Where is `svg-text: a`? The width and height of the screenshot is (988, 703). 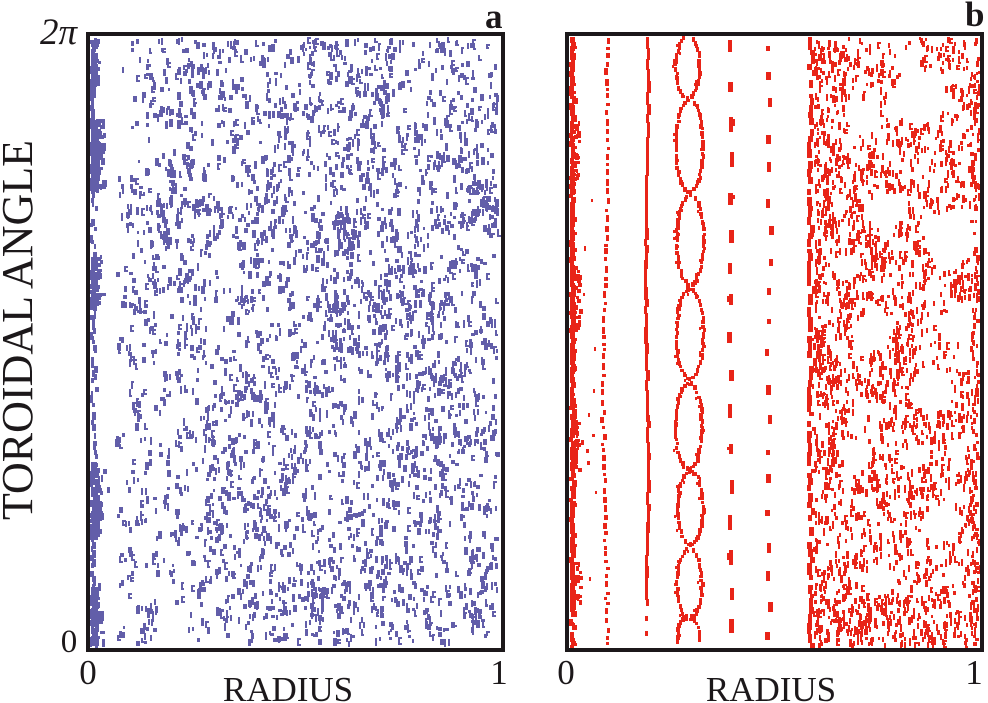
svg-text: a is located at coordinates (494, 18).